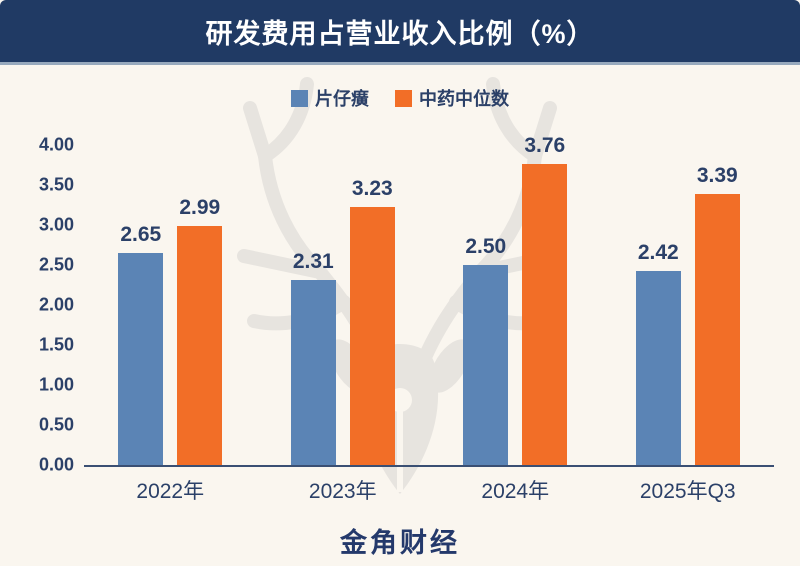 This screenshot has height=566, width=800. Describe the element at coordinates (56, 424) in the screenshot. I see `y-tick-label: 0.50` at that location.